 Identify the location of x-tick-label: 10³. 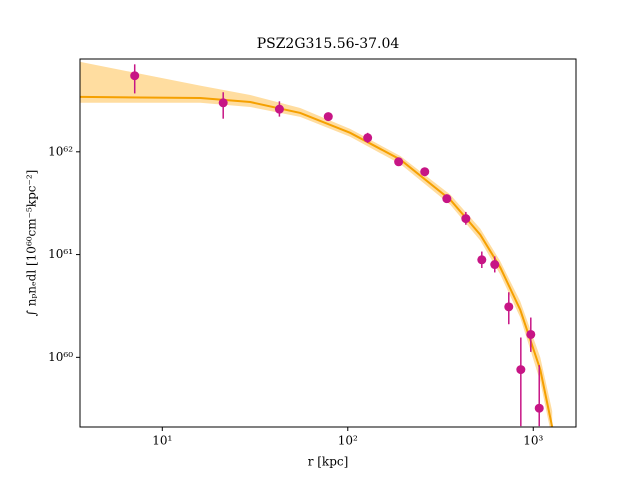
(533, 441).